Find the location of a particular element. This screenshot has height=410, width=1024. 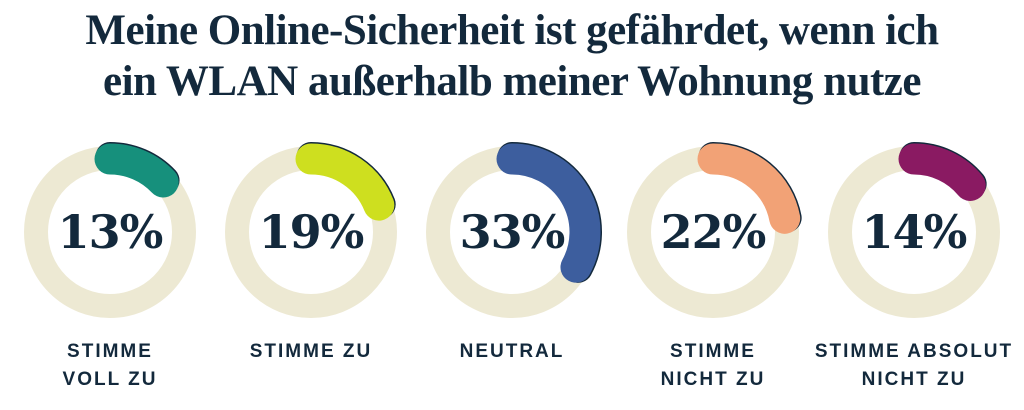

percent-value: 22% is located at coordinates (713, 232).